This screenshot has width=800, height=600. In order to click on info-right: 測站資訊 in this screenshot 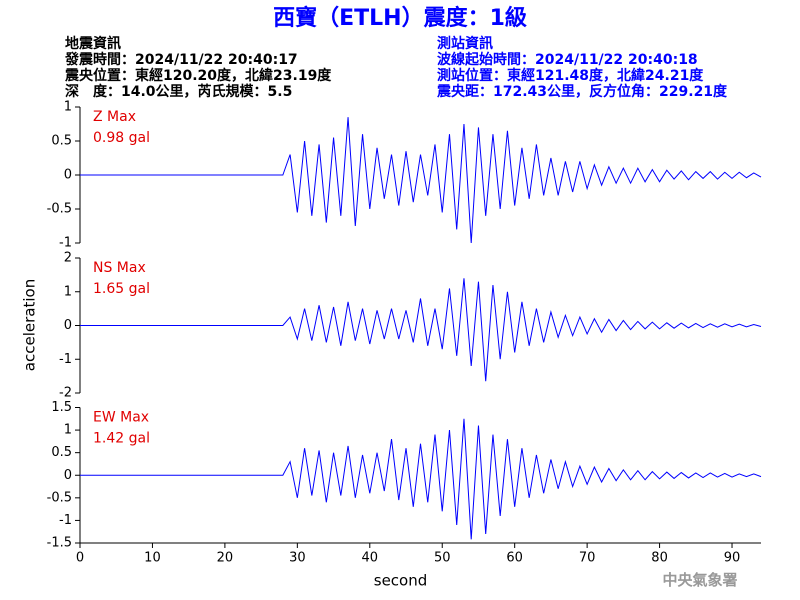, I will do `click(465, 43)`.